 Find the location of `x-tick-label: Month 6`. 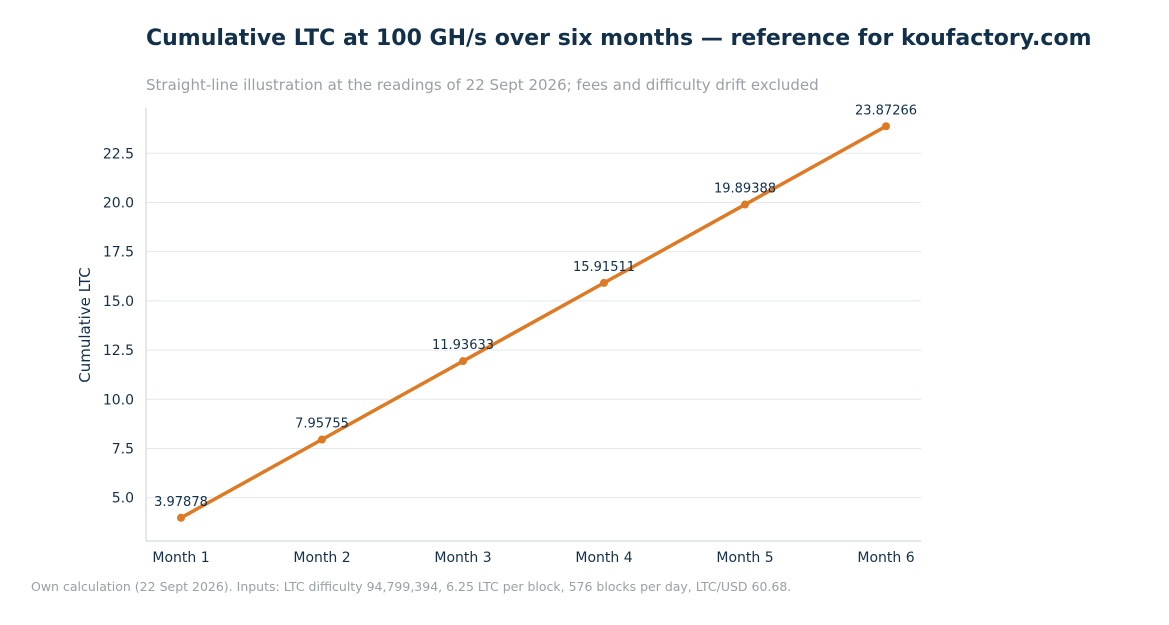

x-tick-label: Month 6 is located at coordinates (885, 558).